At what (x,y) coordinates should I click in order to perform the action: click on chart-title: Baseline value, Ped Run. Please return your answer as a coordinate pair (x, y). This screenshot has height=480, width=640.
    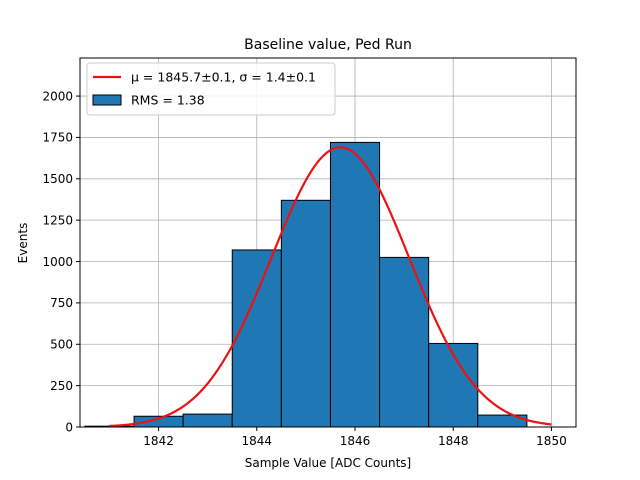
    Looking at the image, I should click on (328, 45).